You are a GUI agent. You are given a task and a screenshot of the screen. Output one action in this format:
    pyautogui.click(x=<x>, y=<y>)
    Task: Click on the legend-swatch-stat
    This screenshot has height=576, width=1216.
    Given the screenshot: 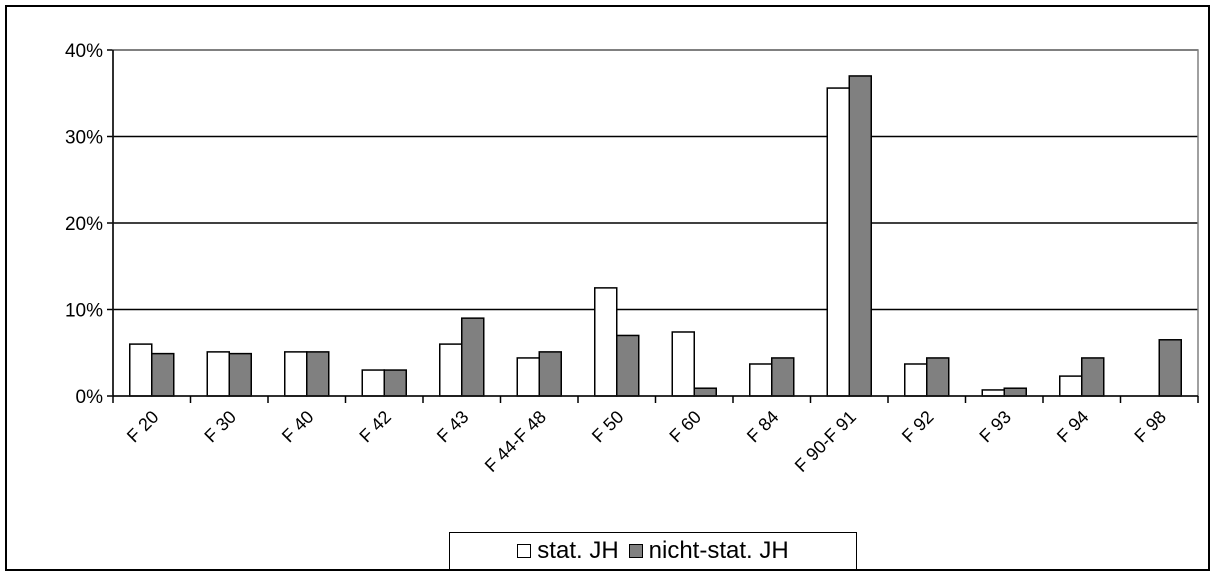 What is the action you would take?
    pyautogui.click(x=524, y=551)
    